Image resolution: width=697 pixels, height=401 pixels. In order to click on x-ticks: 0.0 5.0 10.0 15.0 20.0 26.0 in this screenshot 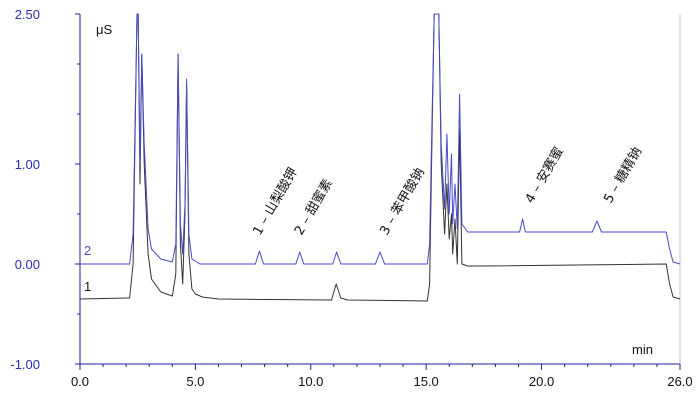, I will do `click(382, 376)`.